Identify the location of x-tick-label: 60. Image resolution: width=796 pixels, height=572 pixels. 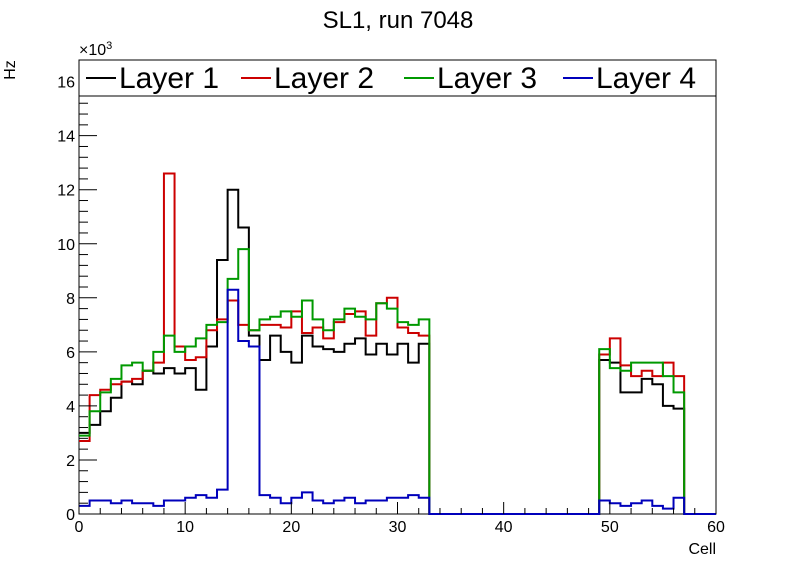
(716, 527).